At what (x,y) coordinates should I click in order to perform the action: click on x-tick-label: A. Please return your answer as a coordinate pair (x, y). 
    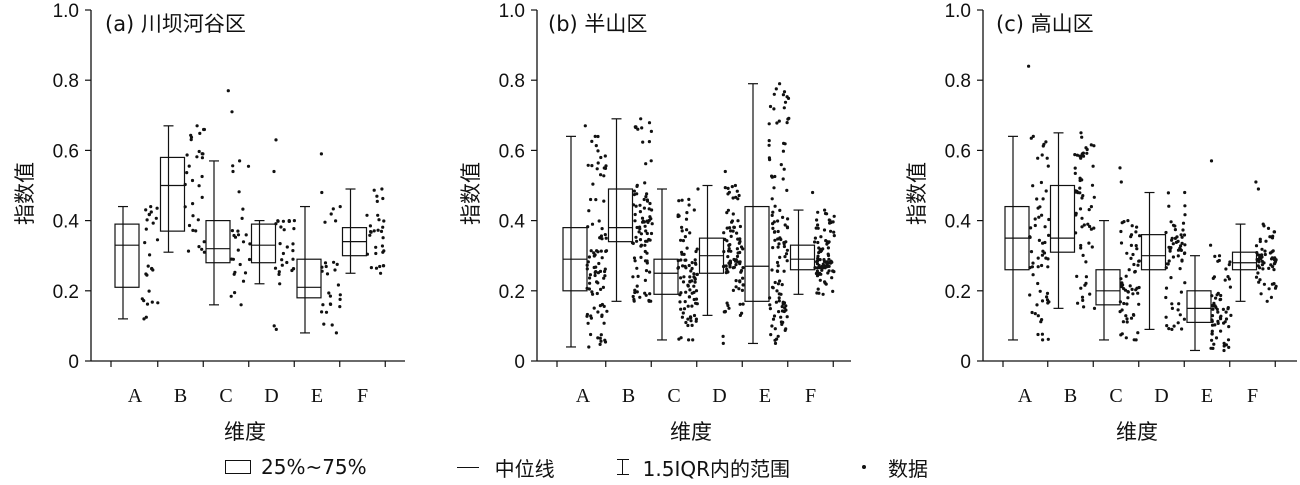
    Looking at the image, I should click on (135, 396).